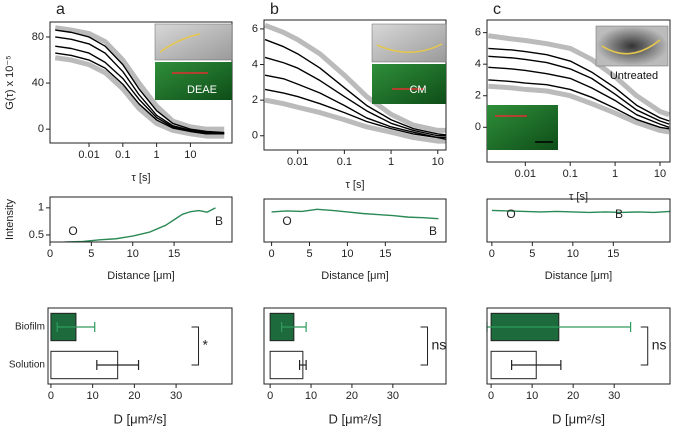 The width and height of the screenshot is (675, 436). What do you see at coordinates (274, 9) in the screenshot?
I see `panel-letter: b` at bounding box center [274, 9].